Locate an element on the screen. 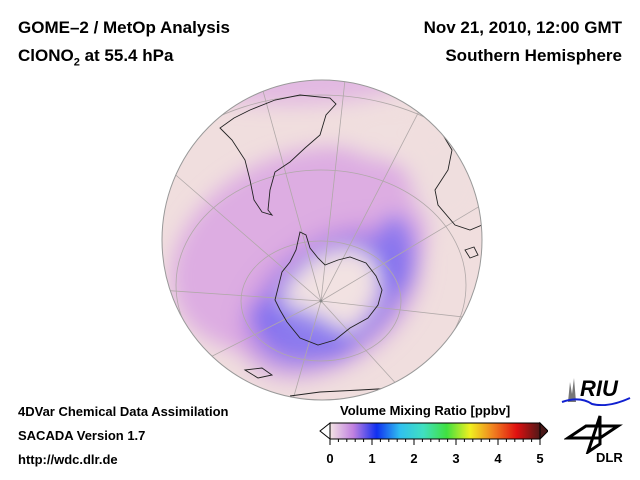 This screenshot has height=480, width=640. south-pole-marker is located at coordinates (321, 301).